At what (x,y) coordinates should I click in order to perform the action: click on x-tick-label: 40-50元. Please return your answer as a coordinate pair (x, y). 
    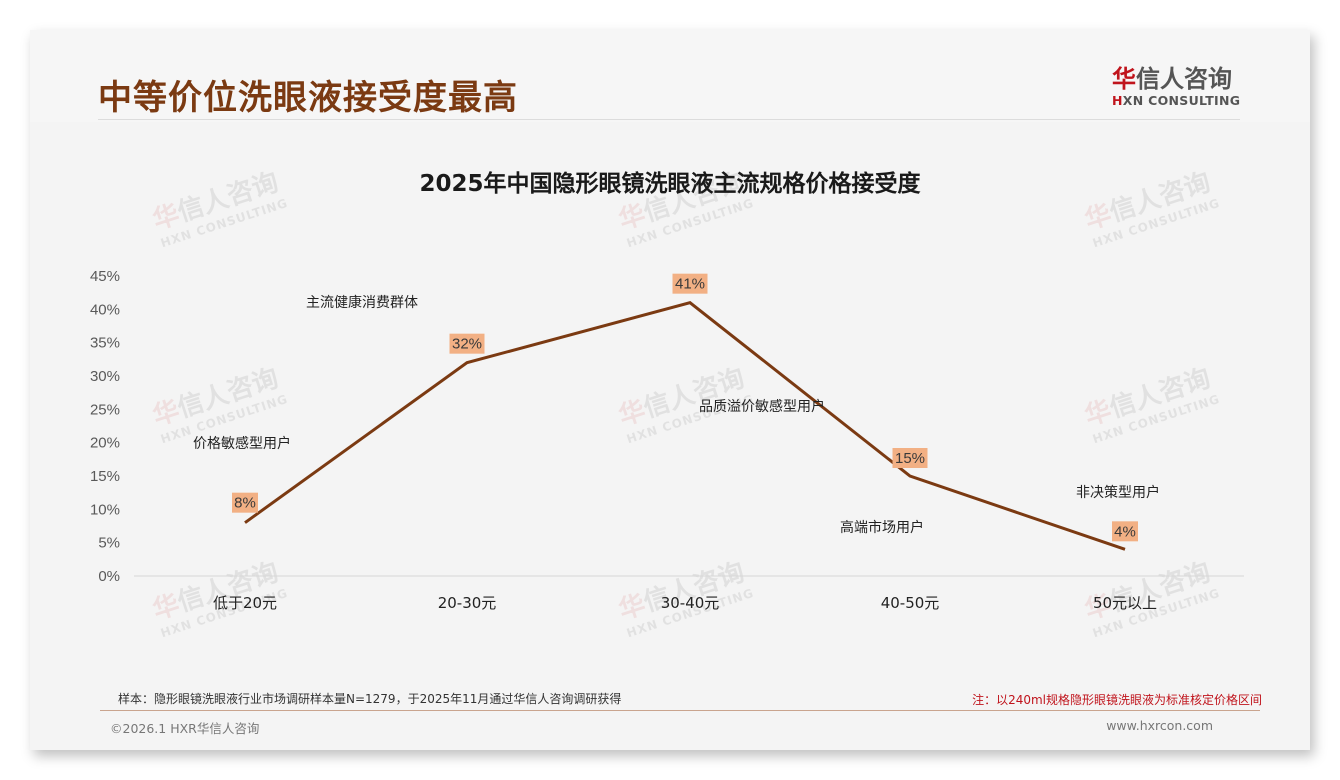
    Looking at the image, I should click on (910, 603).